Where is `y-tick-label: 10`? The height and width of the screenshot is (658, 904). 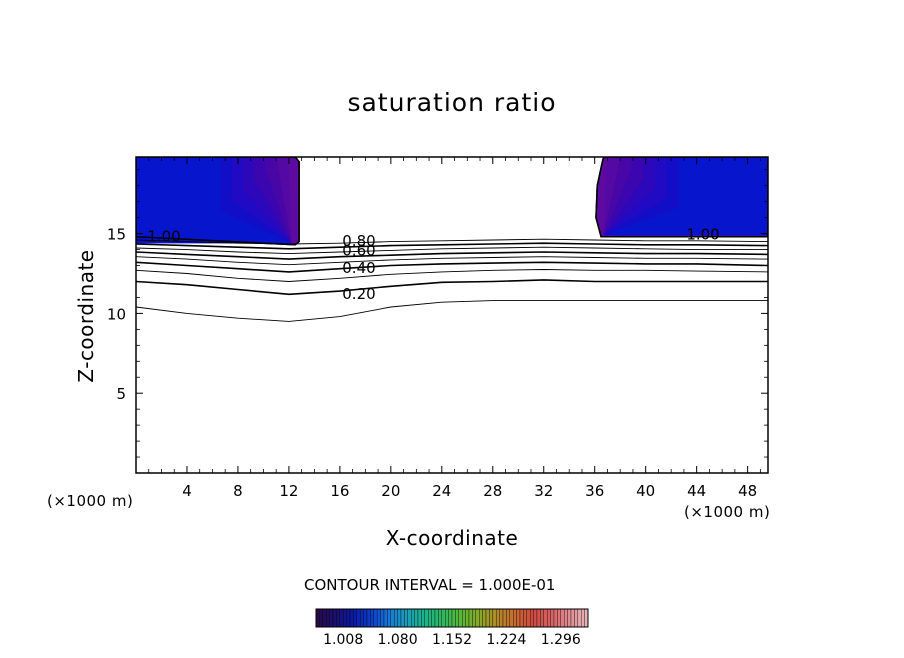 y-tick-label: 10 is located at coordinates (116, 314).